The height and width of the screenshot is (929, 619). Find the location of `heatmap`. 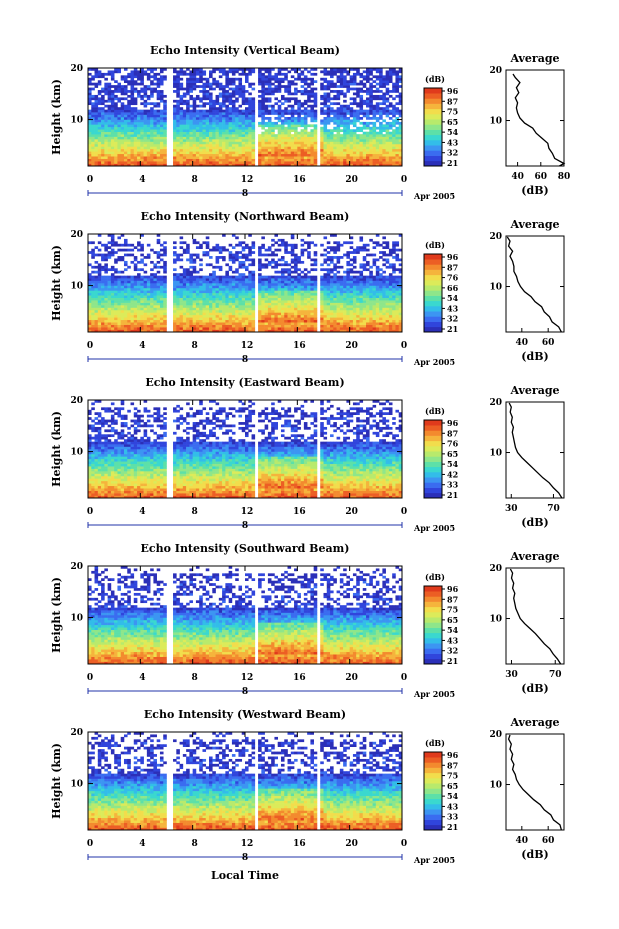

heatmap is located at coordinates (245, 283).